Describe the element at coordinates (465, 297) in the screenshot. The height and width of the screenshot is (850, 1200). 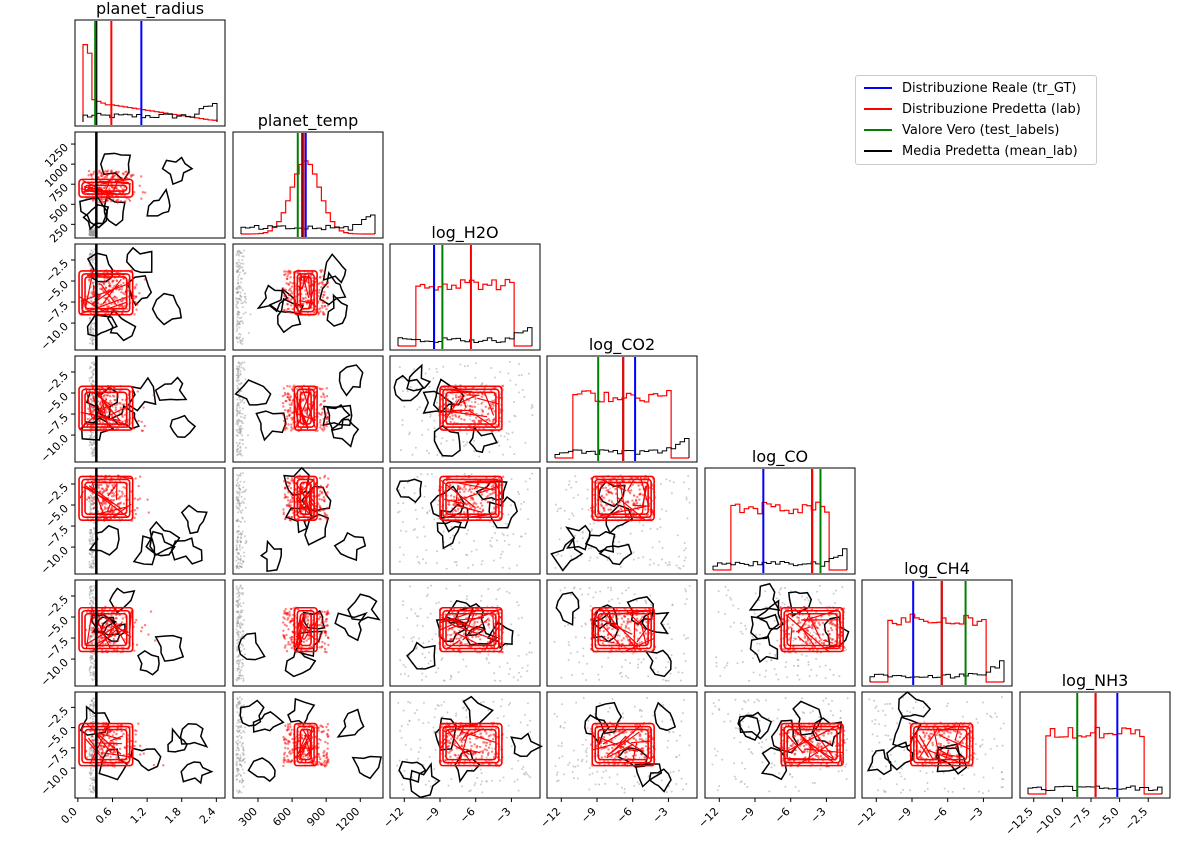
I see `panel-background` at that location.